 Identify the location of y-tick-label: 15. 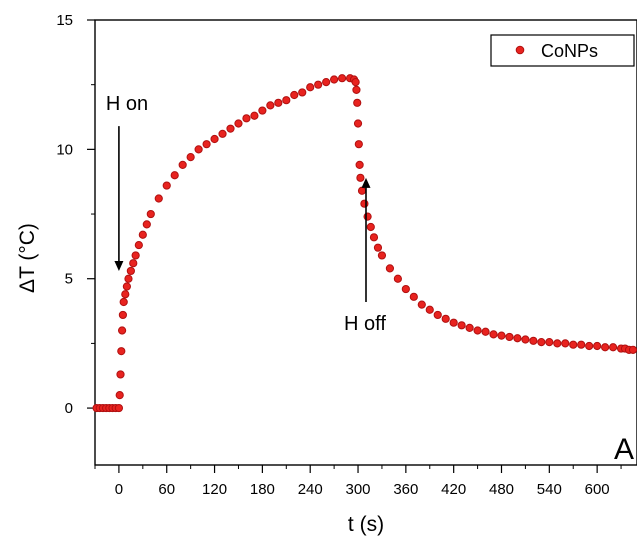
(64, 20).